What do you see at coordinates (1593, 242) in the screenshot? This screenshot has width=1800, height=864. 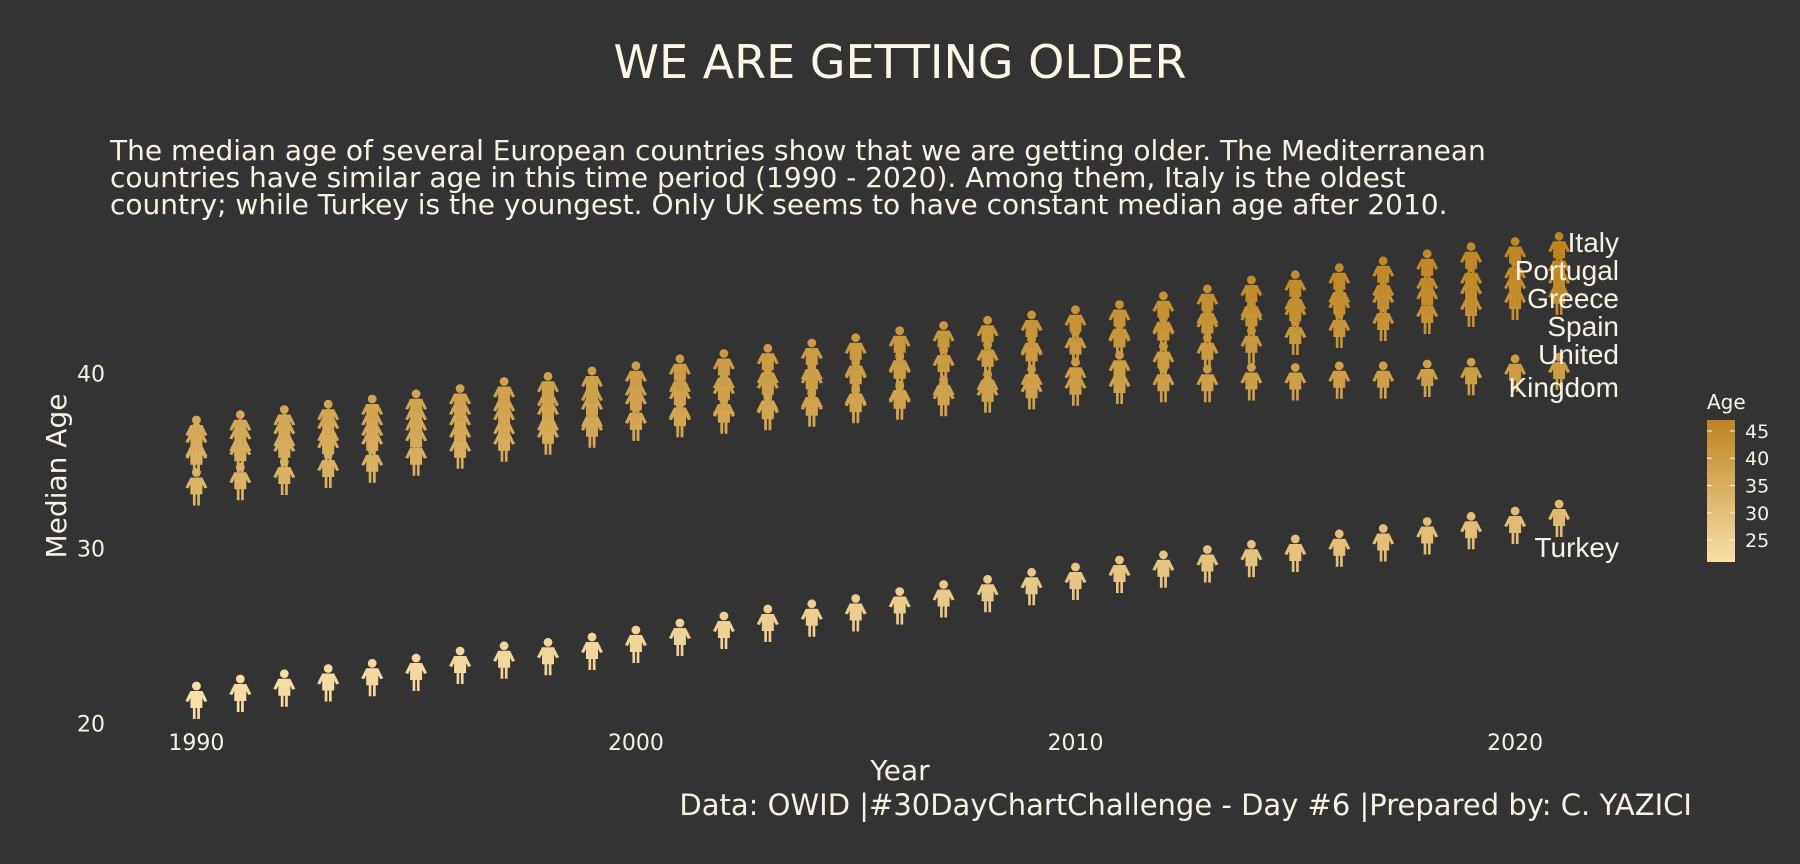 I see `series-label: Italy` at bounding box center [1593, 242].